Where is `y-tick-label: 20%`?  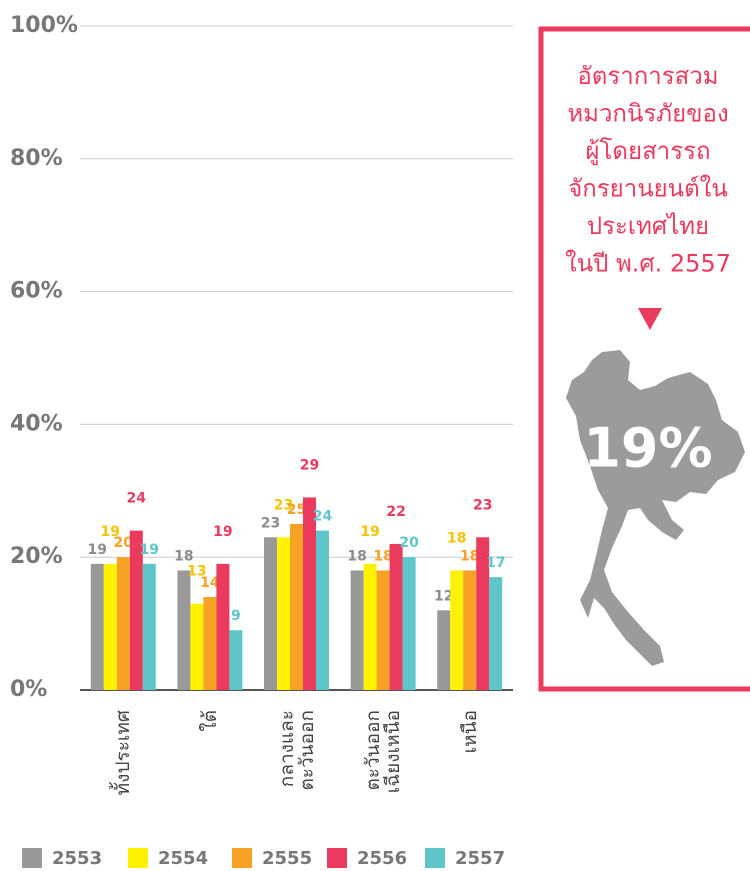 y-tick-label: 20% is located at coordinates (36, 556).